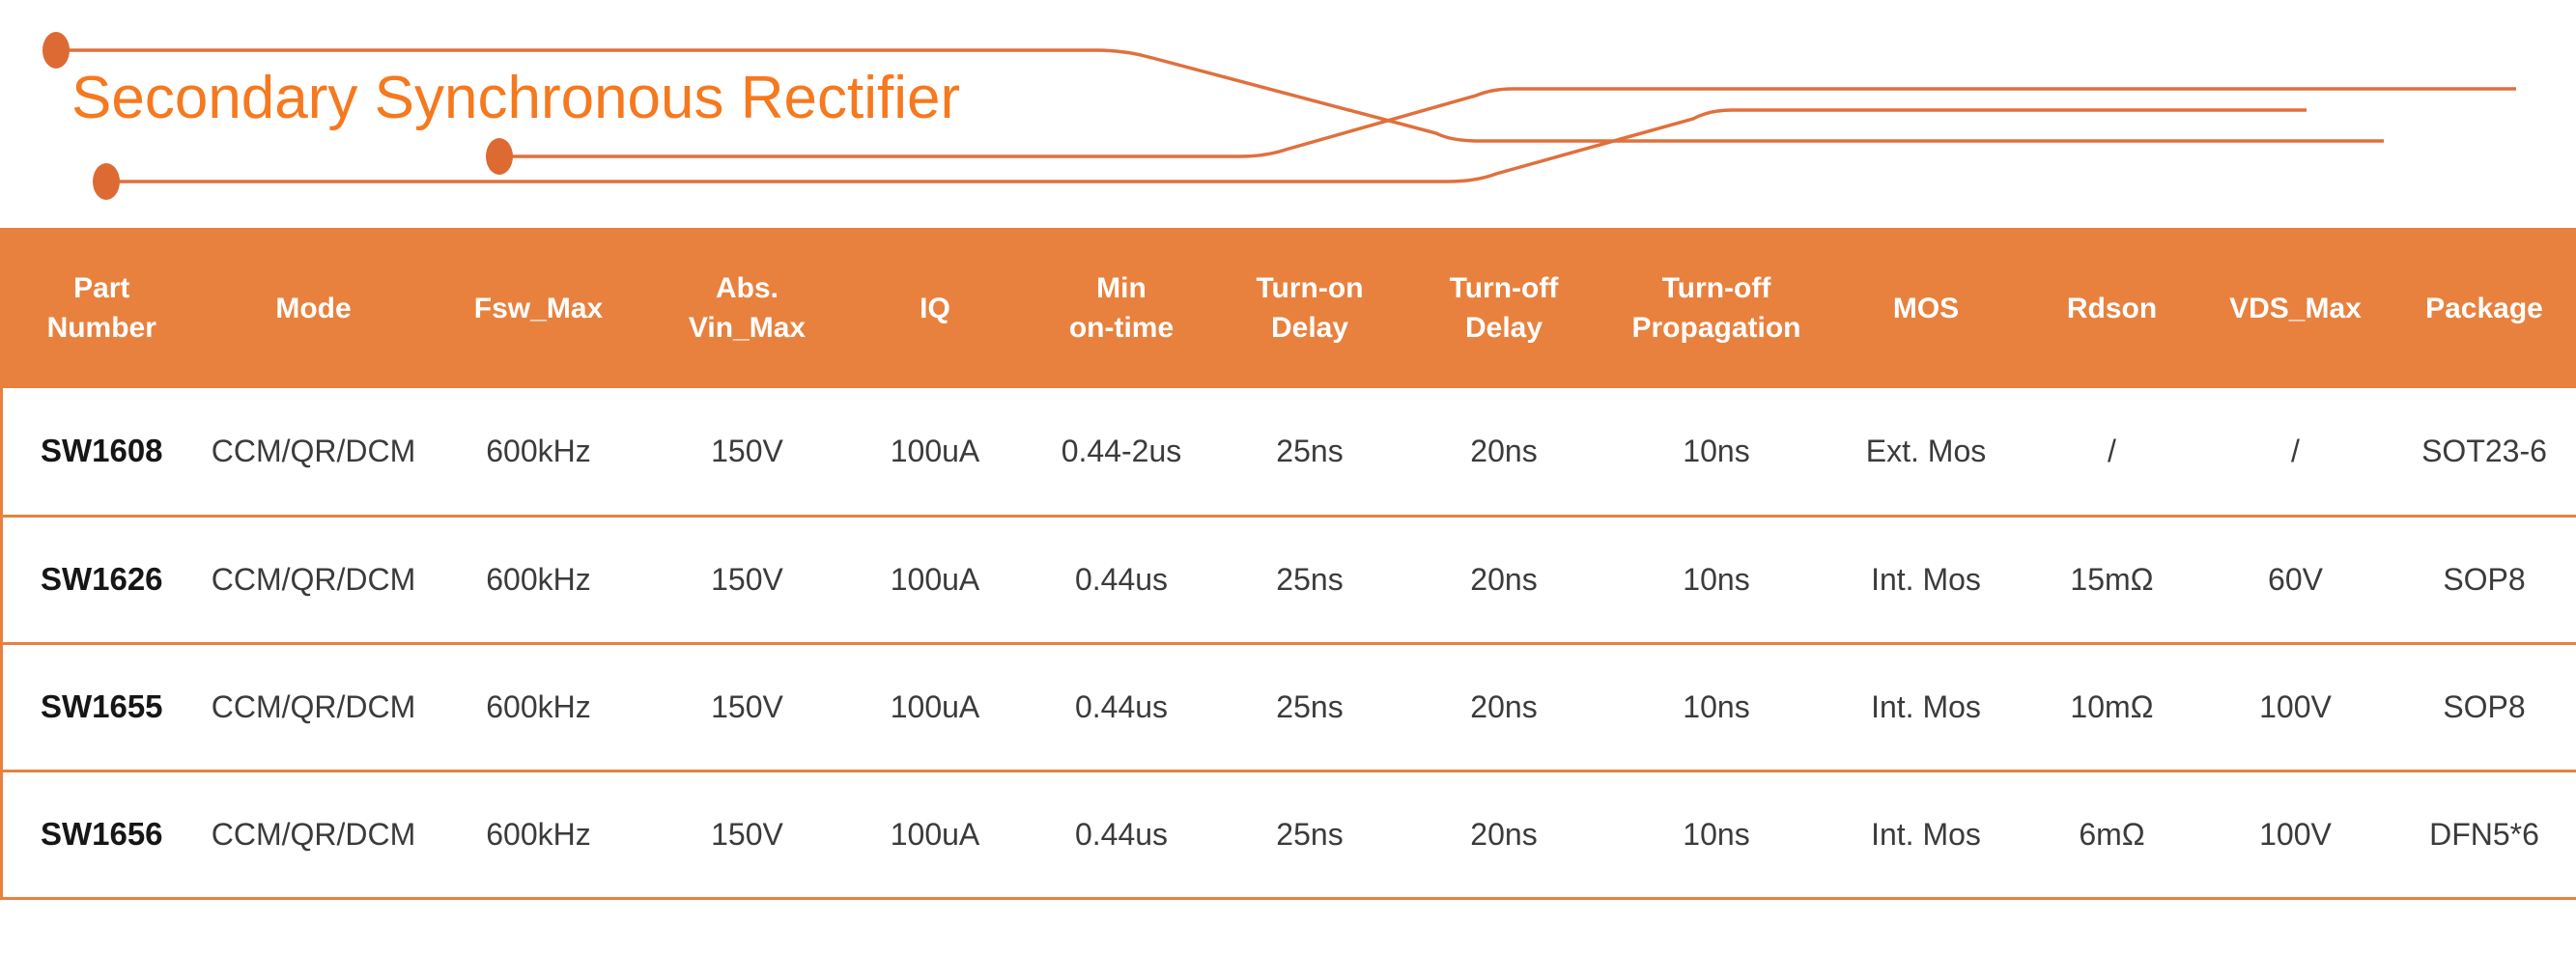 The image size is (2576, 954). What do you see at coordinates (2295, 452) in the screenshot?
I see `cell-vds-max: /` at bounding box center [2295, 452].